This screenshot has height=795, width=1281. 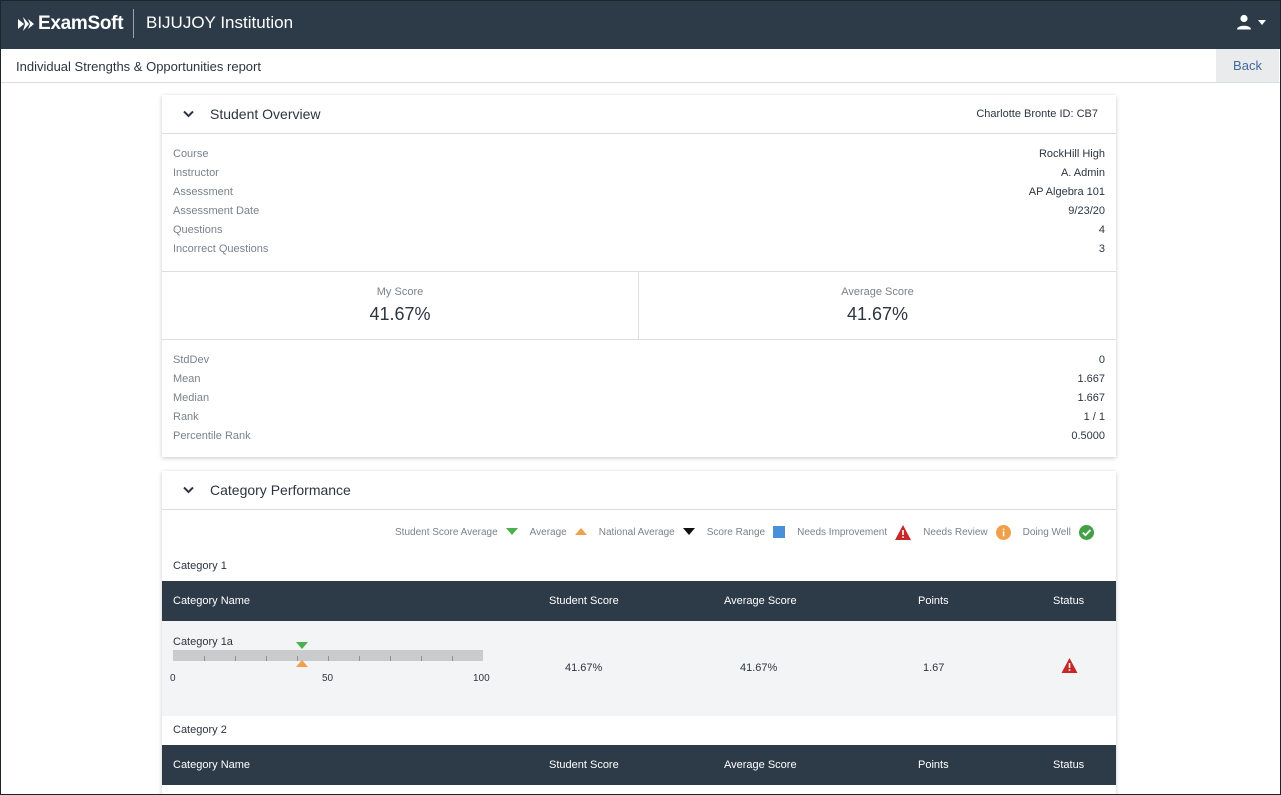 I want to click on legend-score-range: Score Range, so click(x=746, y=532).